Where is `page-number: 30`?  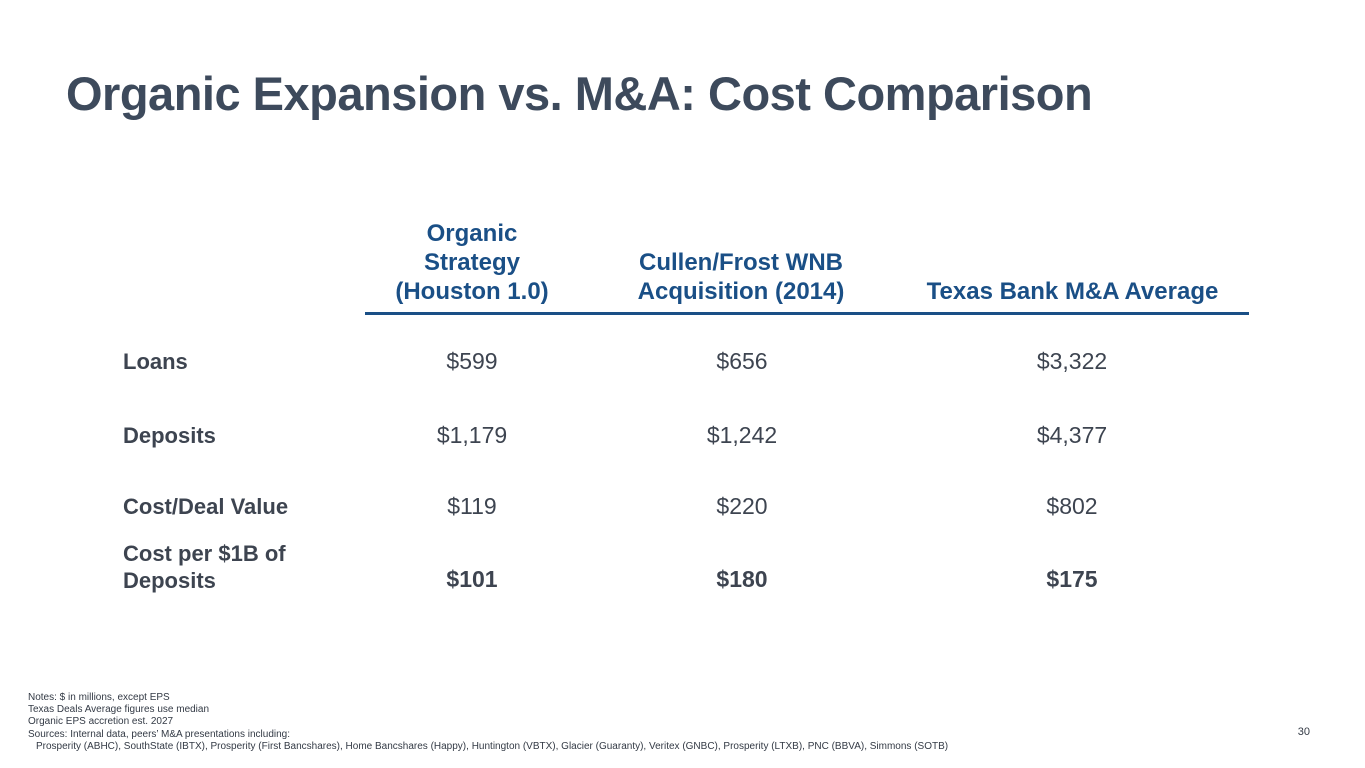 page-number: 30 is located at coordinates (1303, 732).